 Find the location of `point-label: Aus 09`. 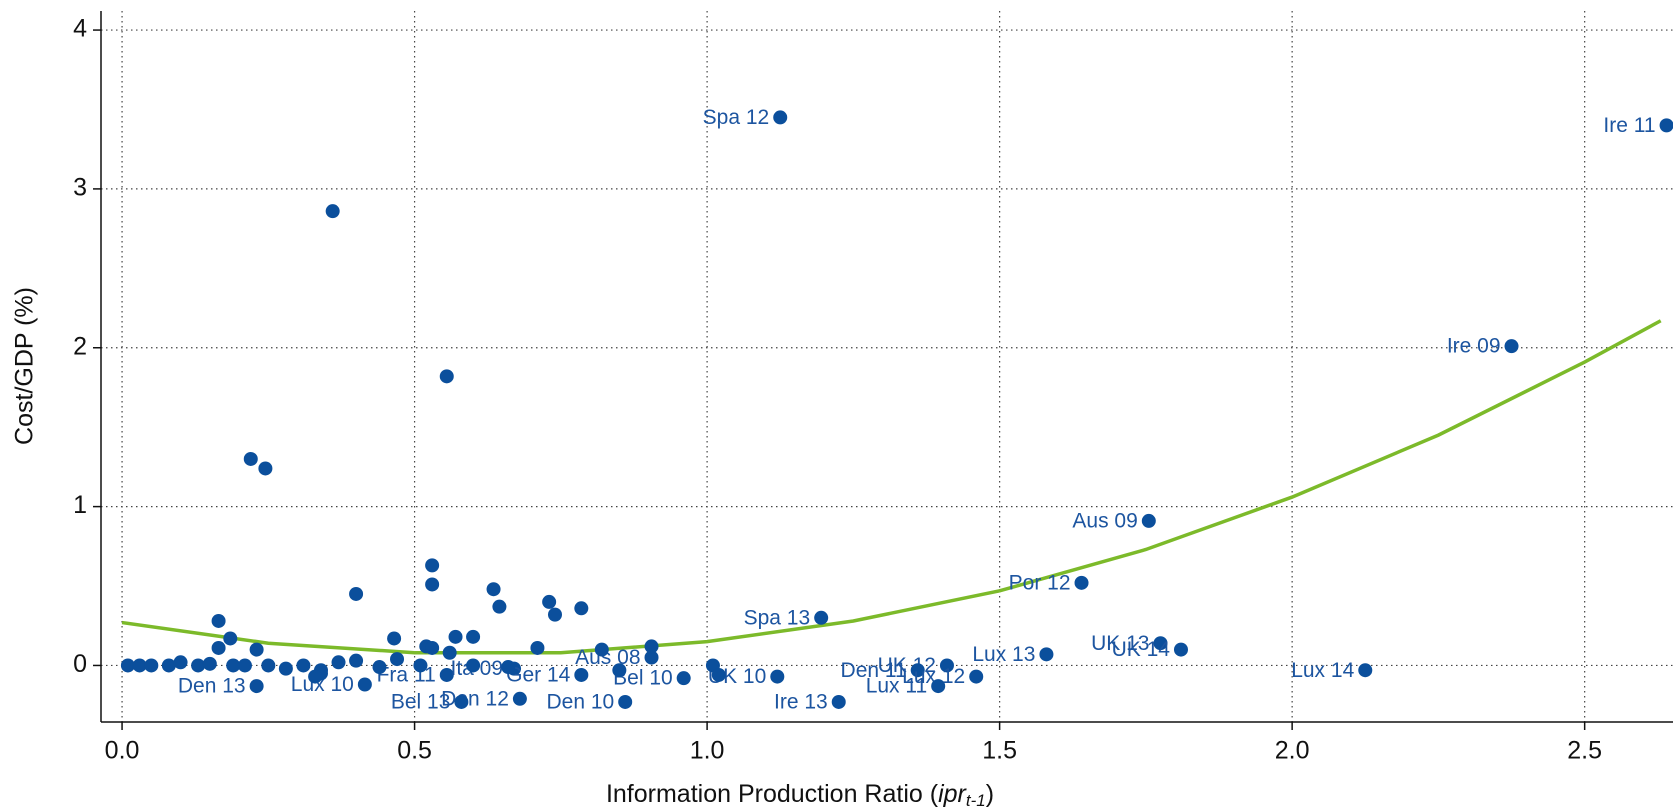

point-label: Aus 09 is located at coordinates (1104, 520).